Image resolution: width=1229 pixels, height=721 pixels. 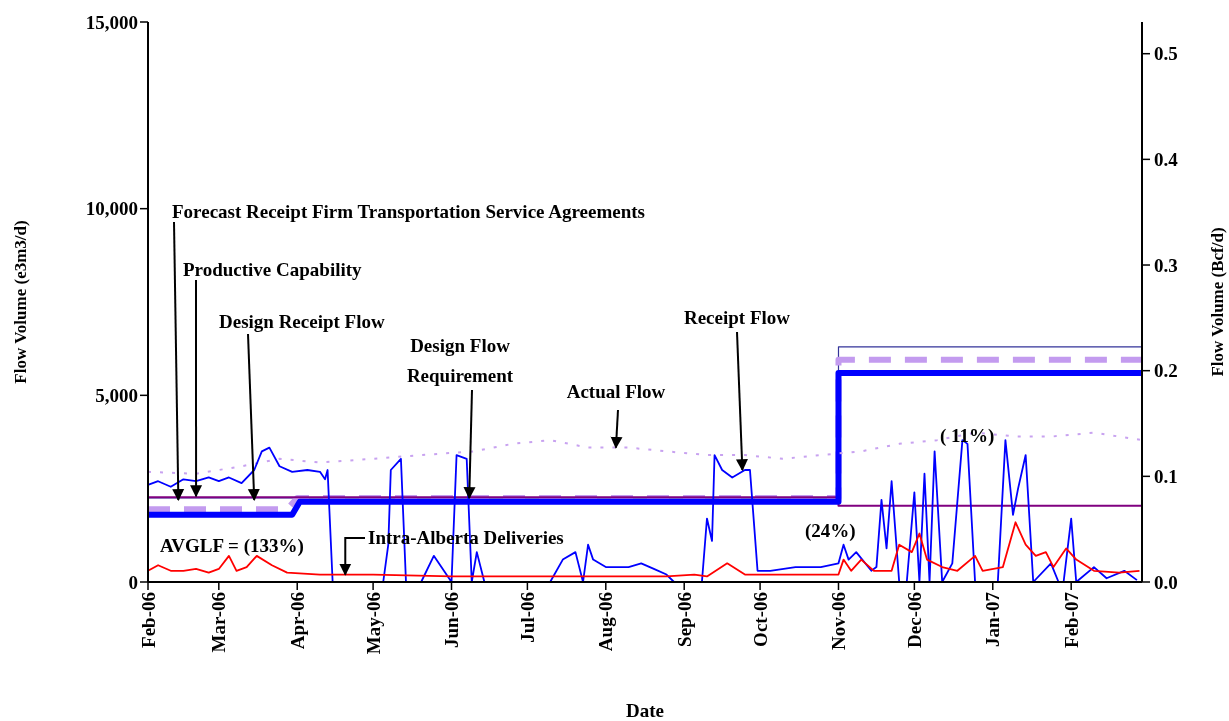 I want to click on annotation: Actual Flow, so click(x=616, y=391).